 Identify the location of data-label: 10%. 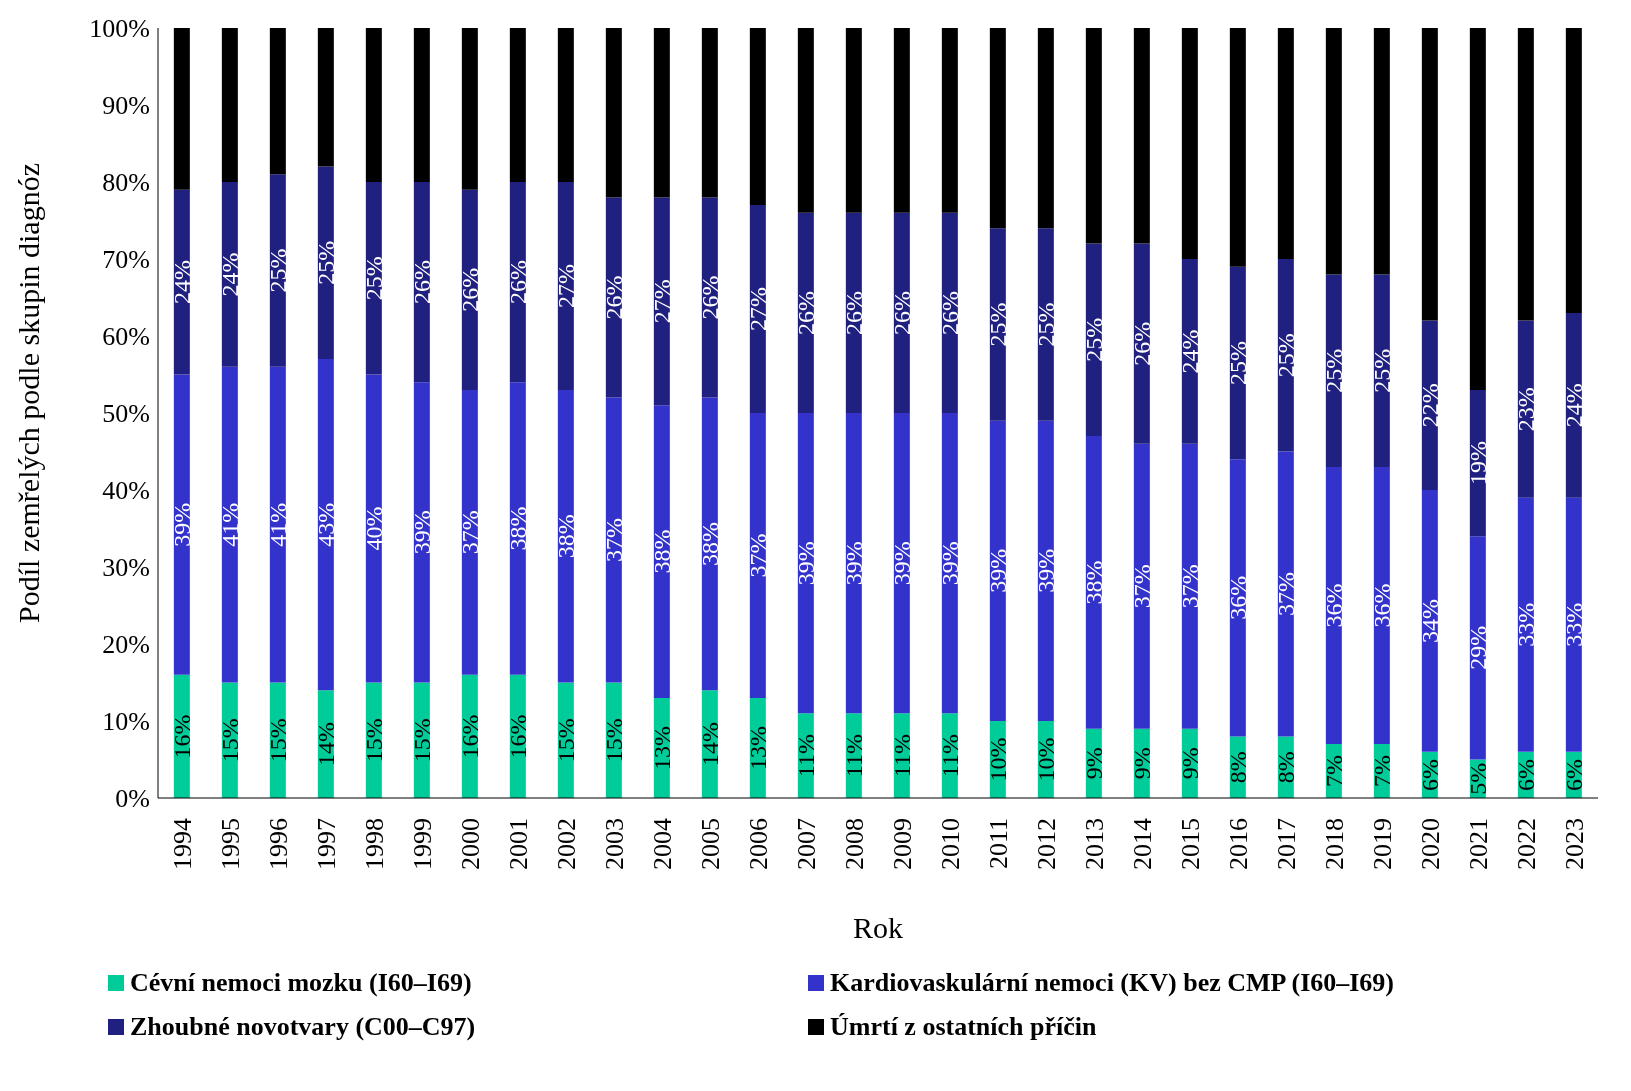
(997, 759).